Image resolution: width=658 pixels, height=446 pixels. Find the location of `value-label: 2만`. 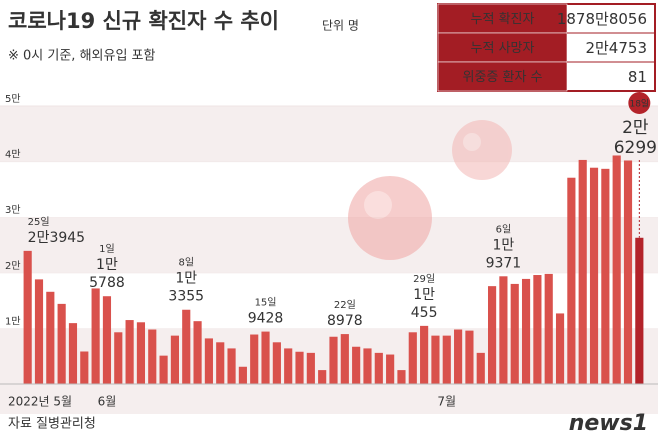

value-label: 2만 is located at coordinates (635, 128).